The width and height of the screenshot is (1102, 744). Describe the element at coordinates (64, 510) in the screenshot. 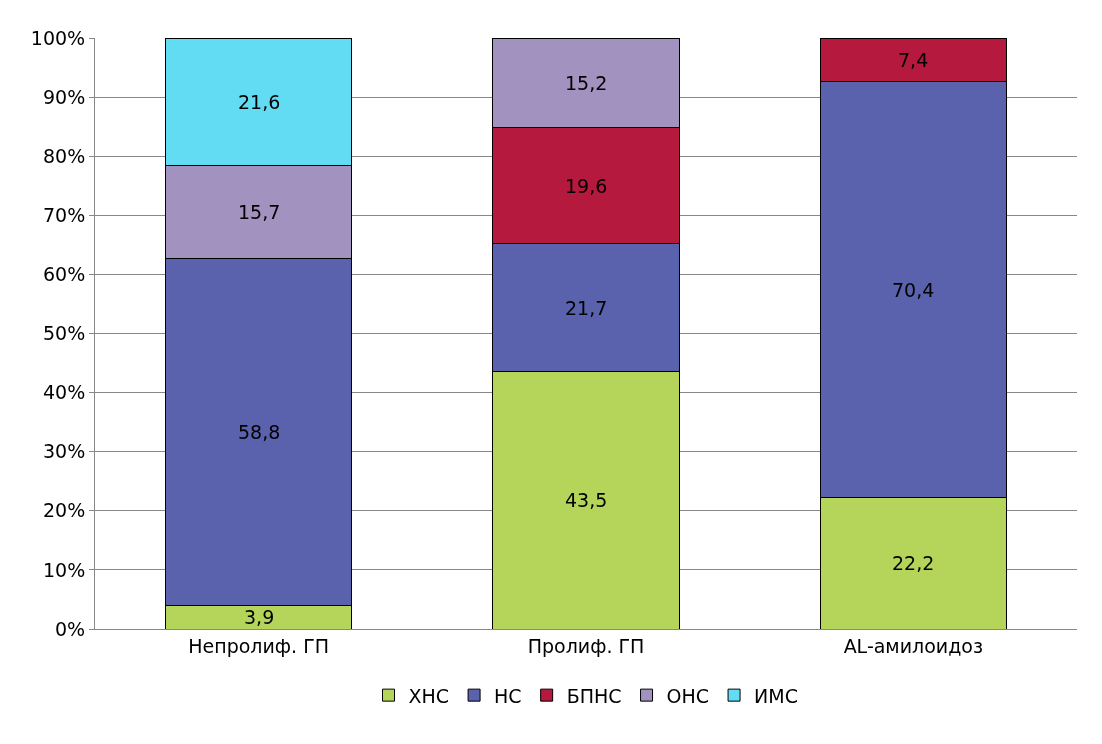

I see `y-tick-label: 20%` at that location.